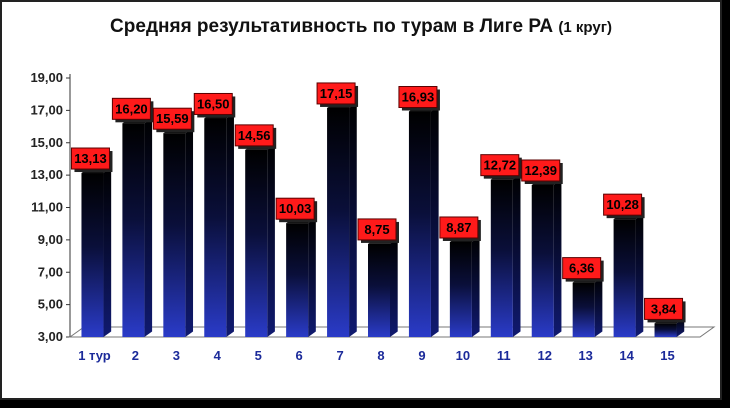  What do you see at coordinates (50, 271) in the screenshot?
I see `y-tick-label: 7,00` at bounding box center [50, 271].